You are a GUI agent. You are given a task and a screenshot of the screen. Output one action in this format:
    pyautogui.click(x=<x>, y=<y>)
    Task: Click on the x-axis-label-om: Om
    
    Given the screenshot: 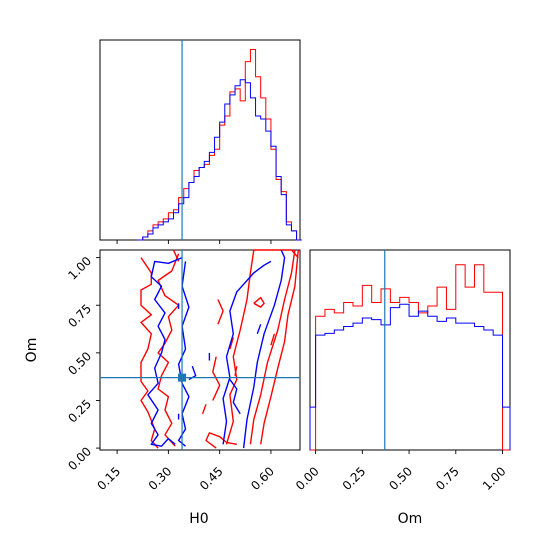 What is the action you would take?
    pyautogui.click(x=410, y=519)
    